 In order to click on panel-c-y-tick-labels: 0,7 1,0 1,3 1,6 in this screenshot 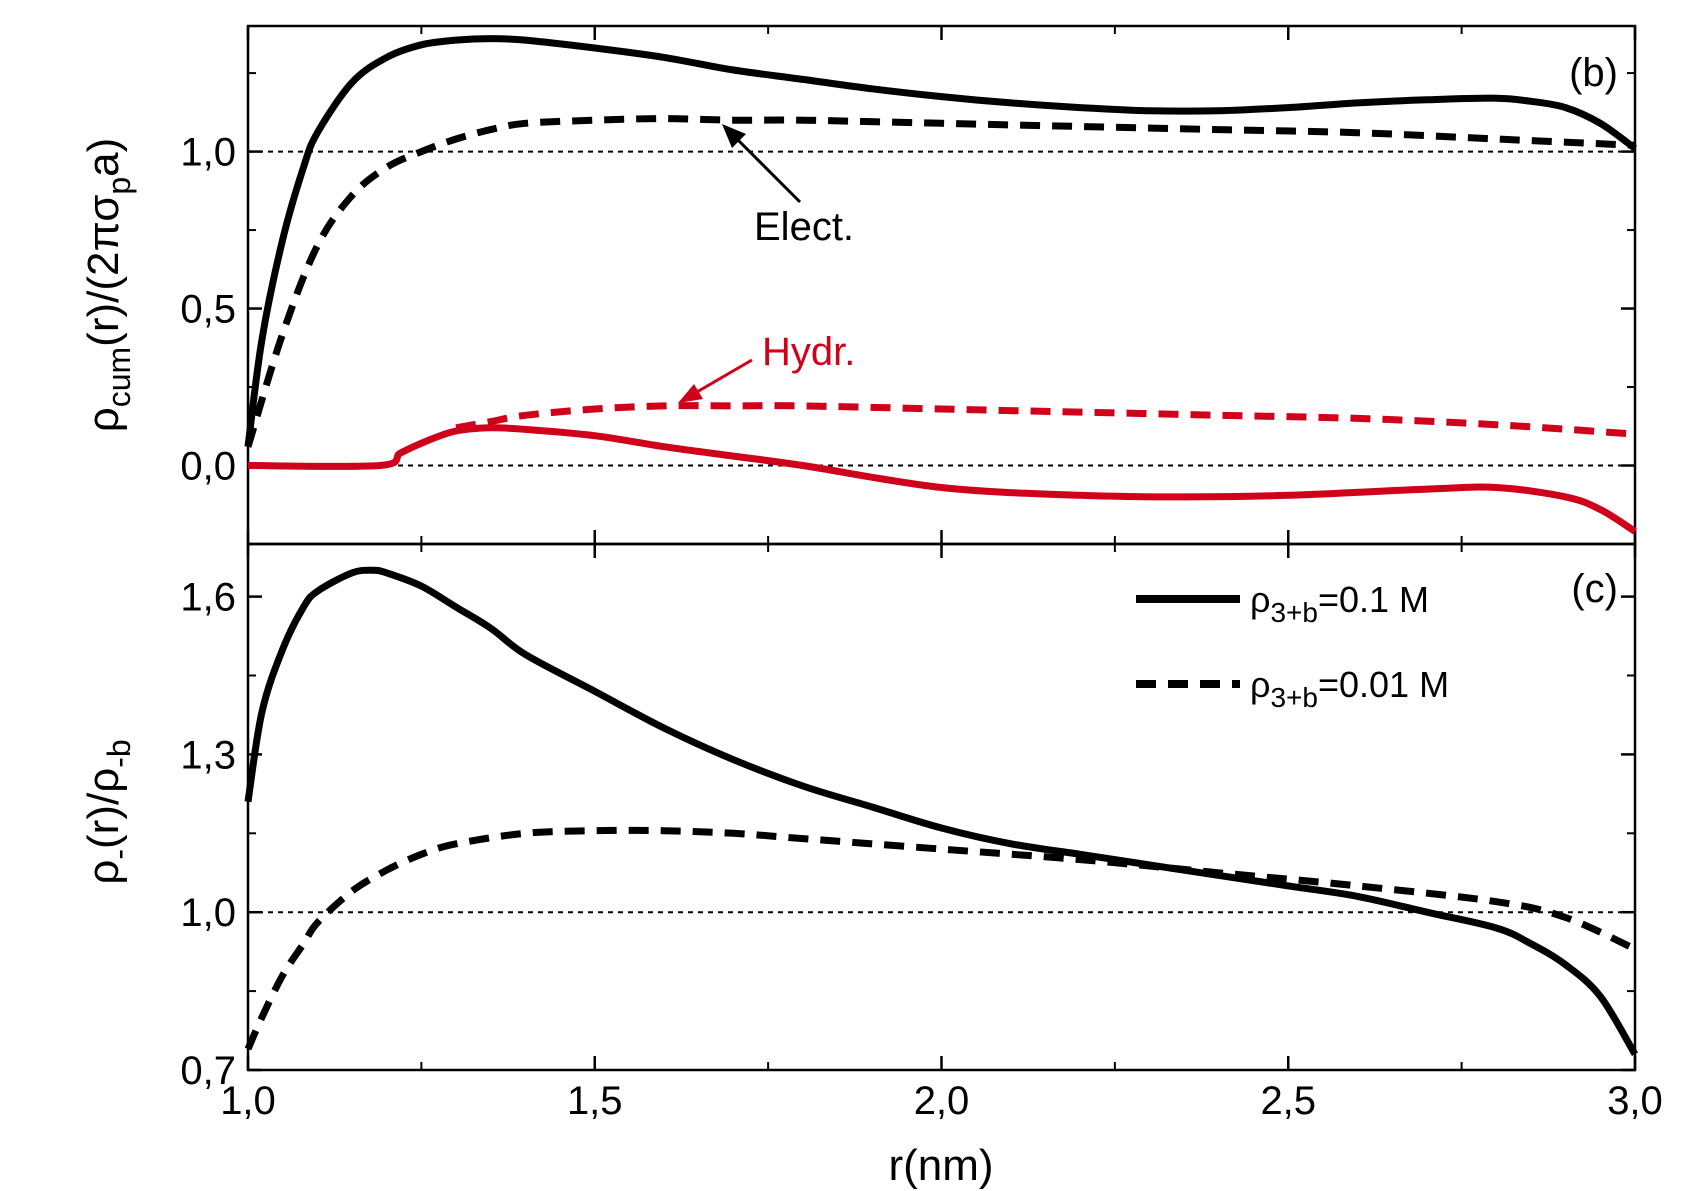, I will do `click(208, 834)`.